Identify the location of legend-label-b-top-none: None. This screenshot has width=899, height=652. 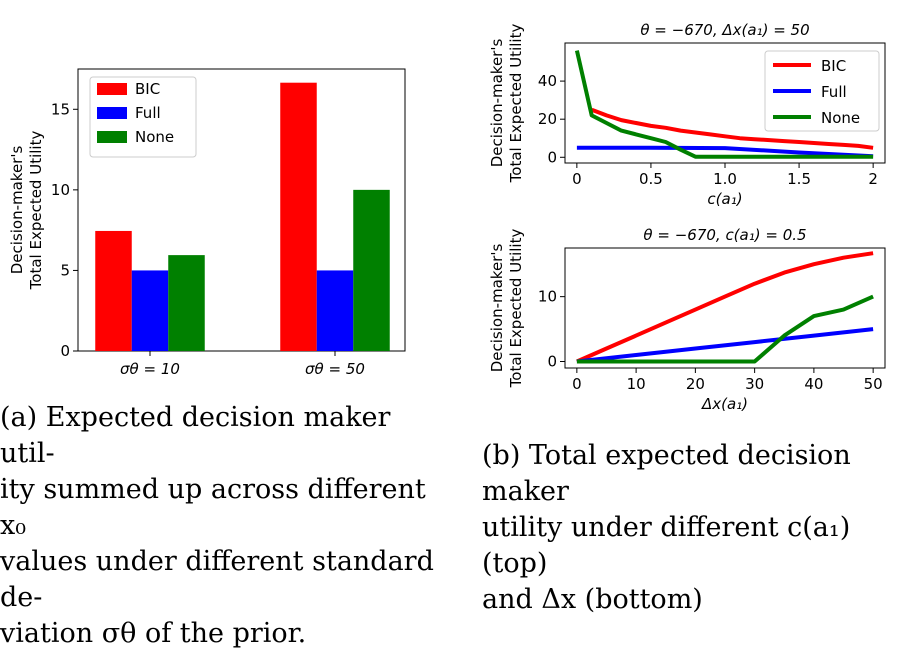
(840, 118).